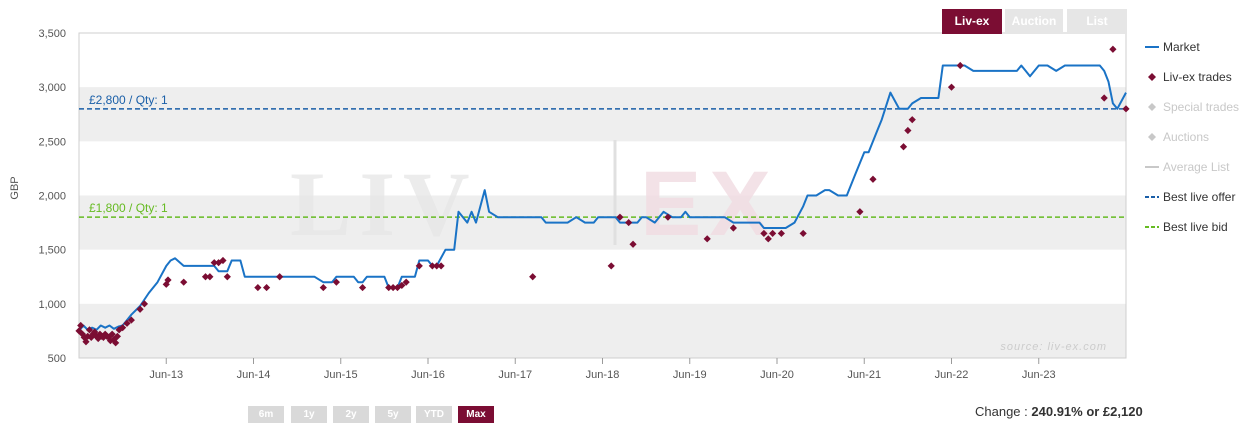 Image resolution: width=1250 pixels, height=429 pixels. Describe the element at coordinates (52, 197) in the screenshot. I see `y-tick-label: 2,000` at that location.